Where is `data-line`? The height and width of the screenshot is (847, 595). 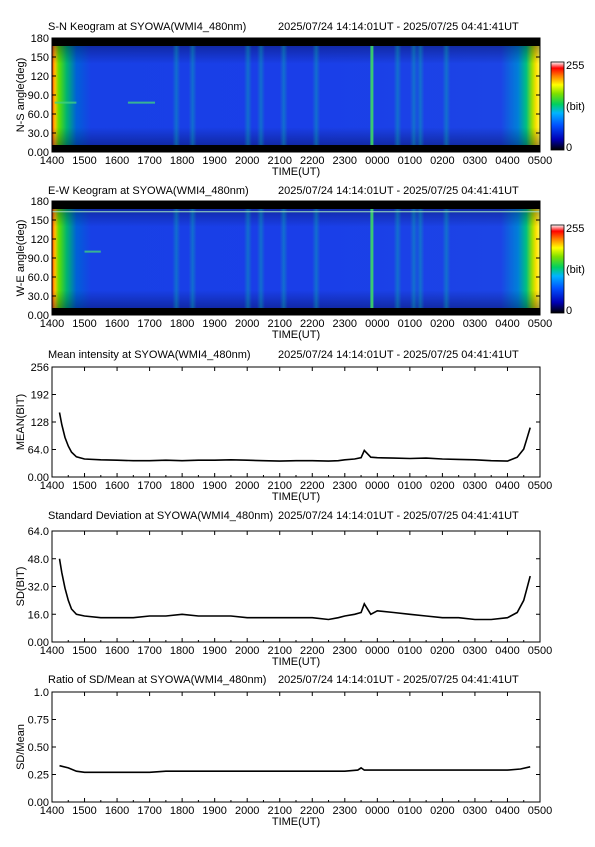
data-line is located at coordinates (294, 589).